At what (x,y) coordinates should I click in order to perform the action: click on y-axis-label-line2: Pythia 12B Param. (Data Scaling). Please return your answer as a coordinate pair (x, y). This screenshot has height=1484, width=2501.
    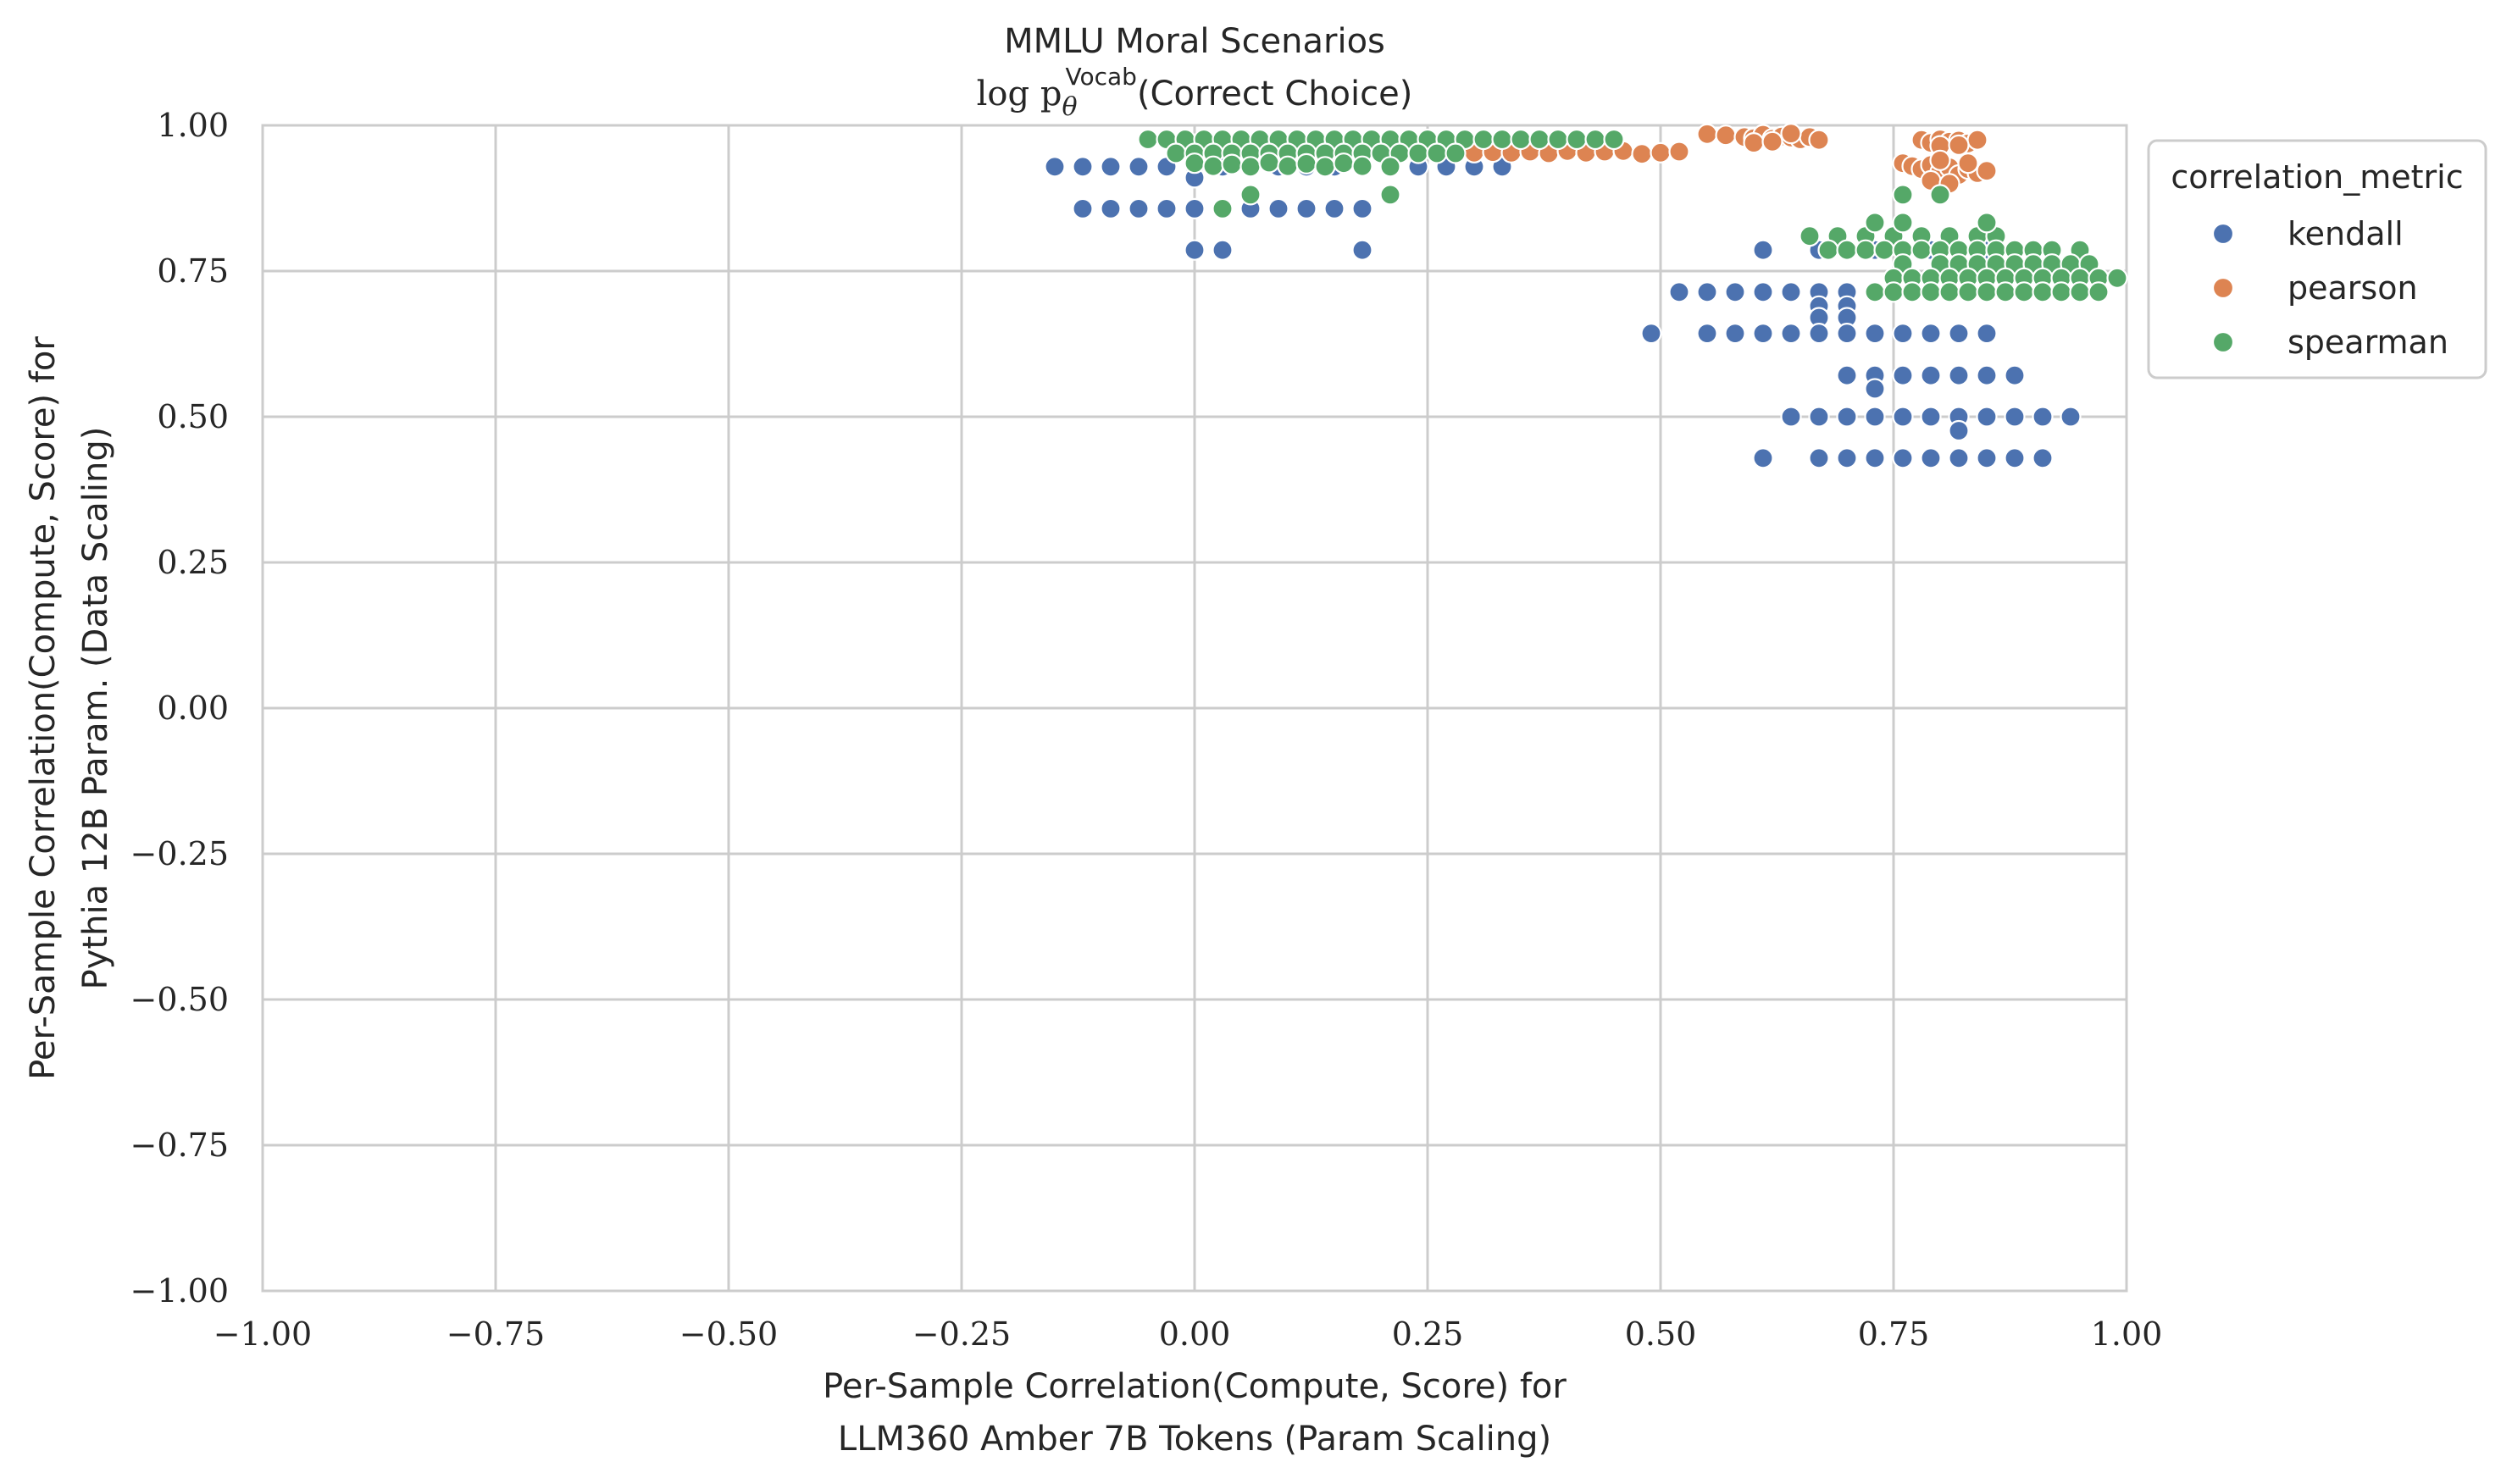
    Looking at the image, I should click on (95, 708).